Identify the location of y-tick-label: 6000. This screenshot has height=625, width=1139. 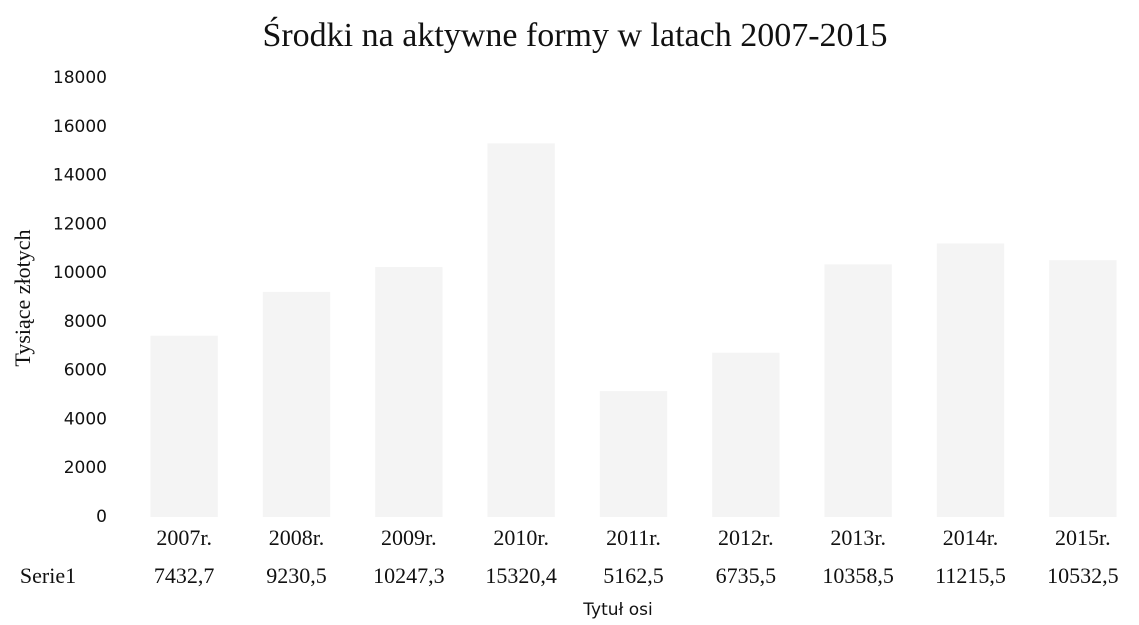
(85, 371).